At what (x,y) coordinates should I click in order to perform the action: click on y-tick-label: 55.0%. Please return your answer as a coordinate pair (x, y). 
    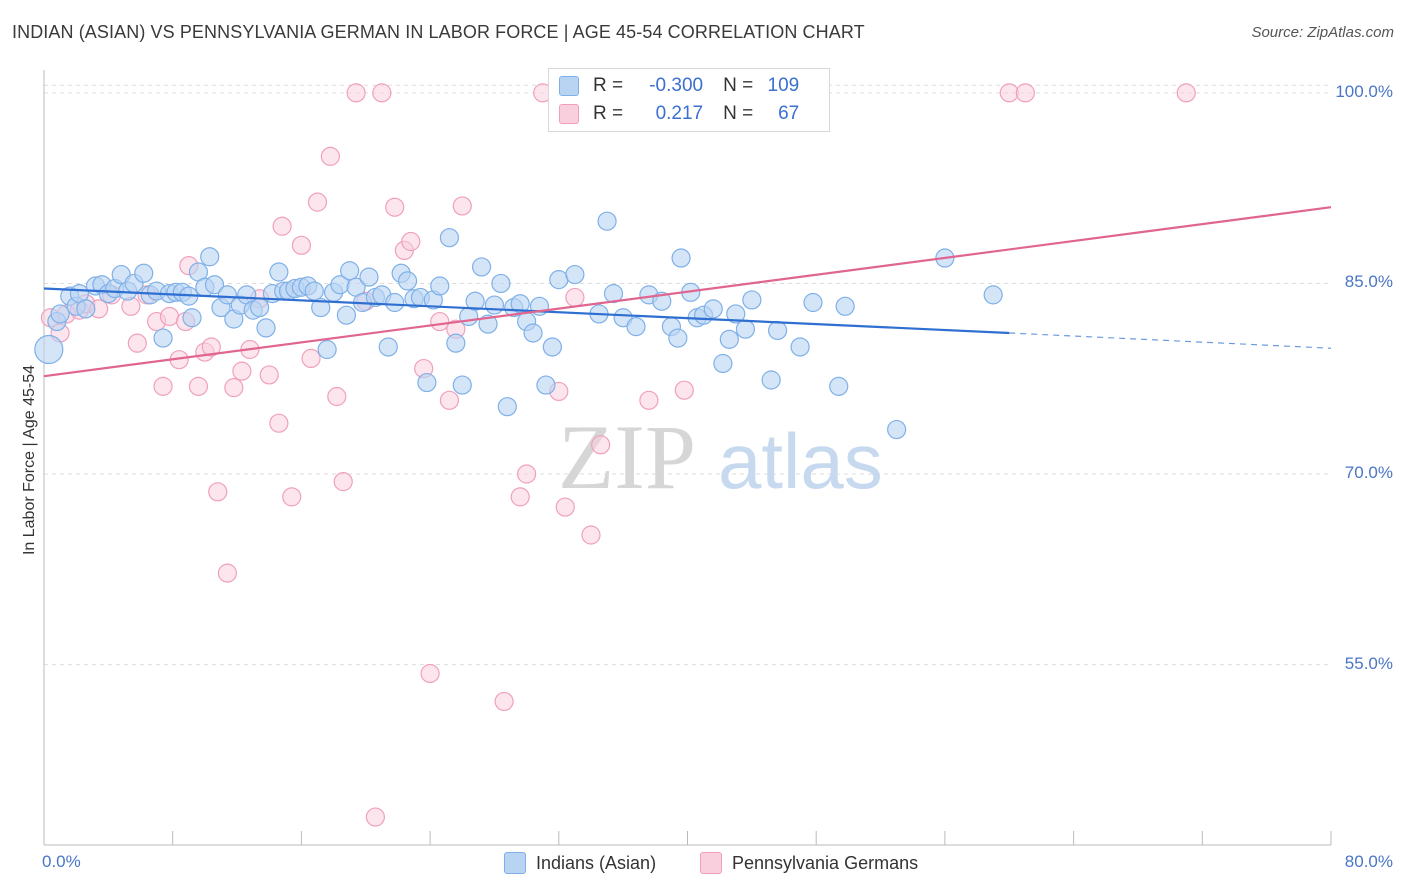
    Looking at the image, I should click on (1368, 663).